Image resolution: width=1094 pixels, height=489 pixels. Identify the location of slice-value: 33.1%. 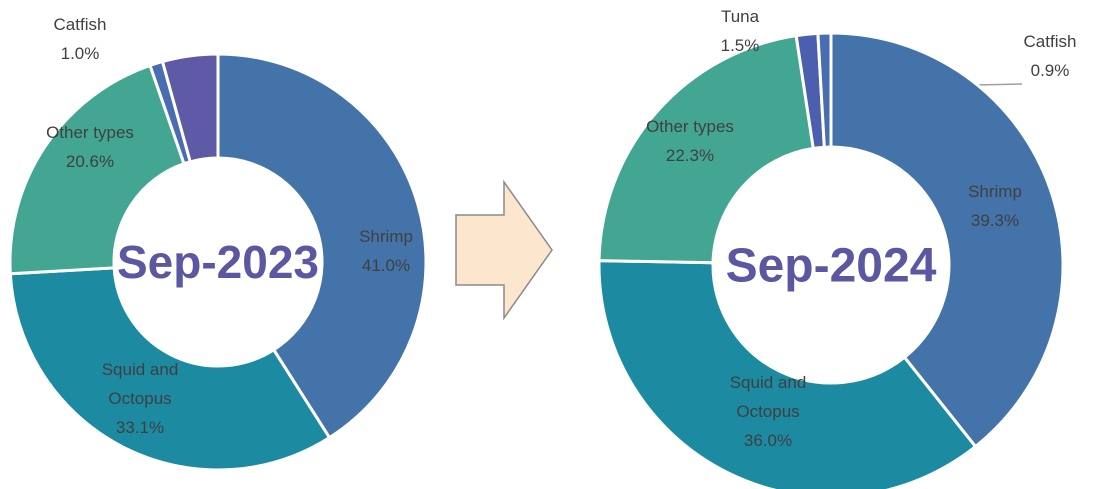
(140, 427).